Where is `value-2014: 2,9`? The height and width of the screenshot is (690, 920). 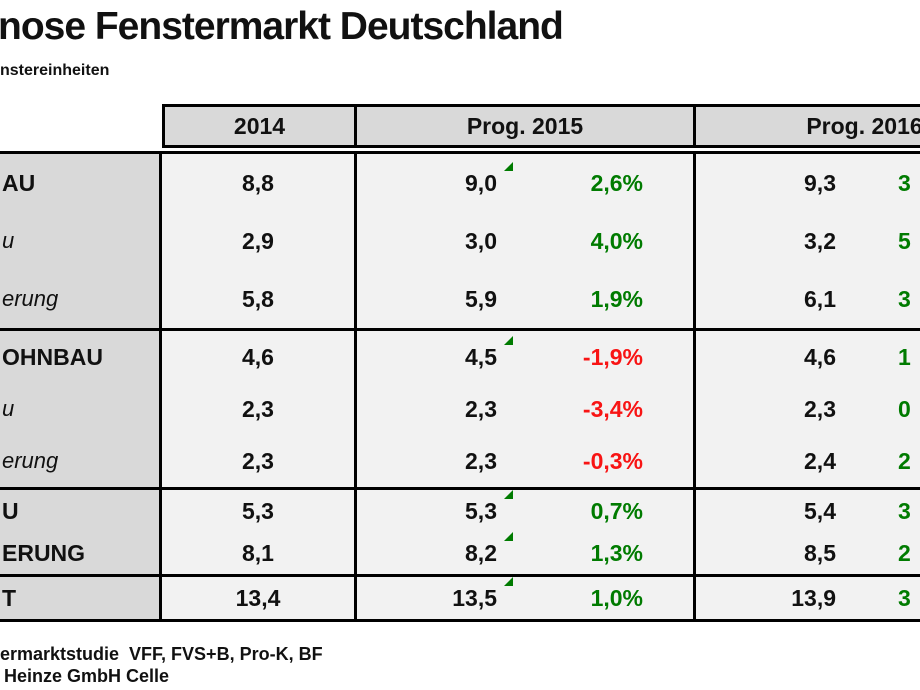
value-2014: 2,9 is located at coordinates (258, 240).